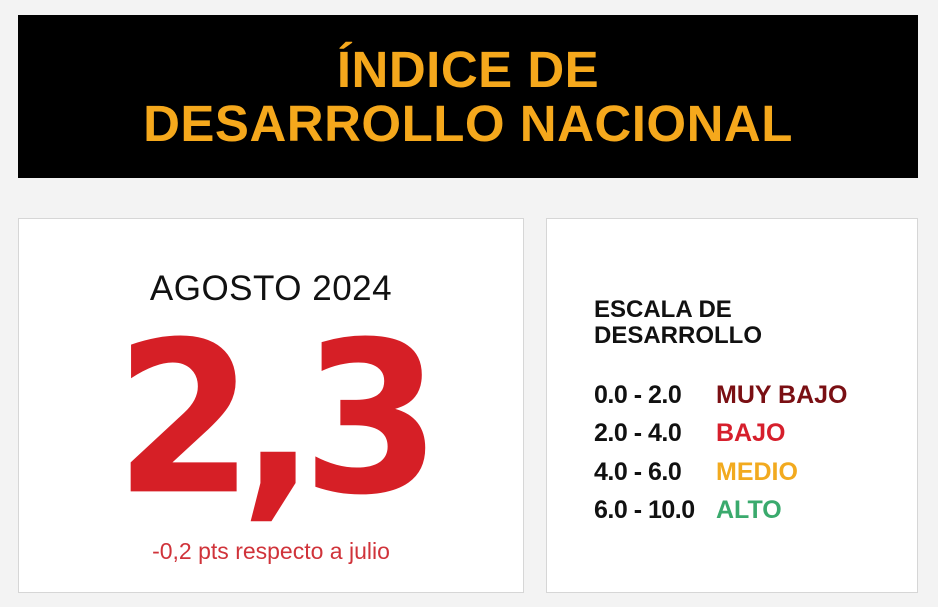  I want to click on scale-label: BAJO, so click(751, 433).